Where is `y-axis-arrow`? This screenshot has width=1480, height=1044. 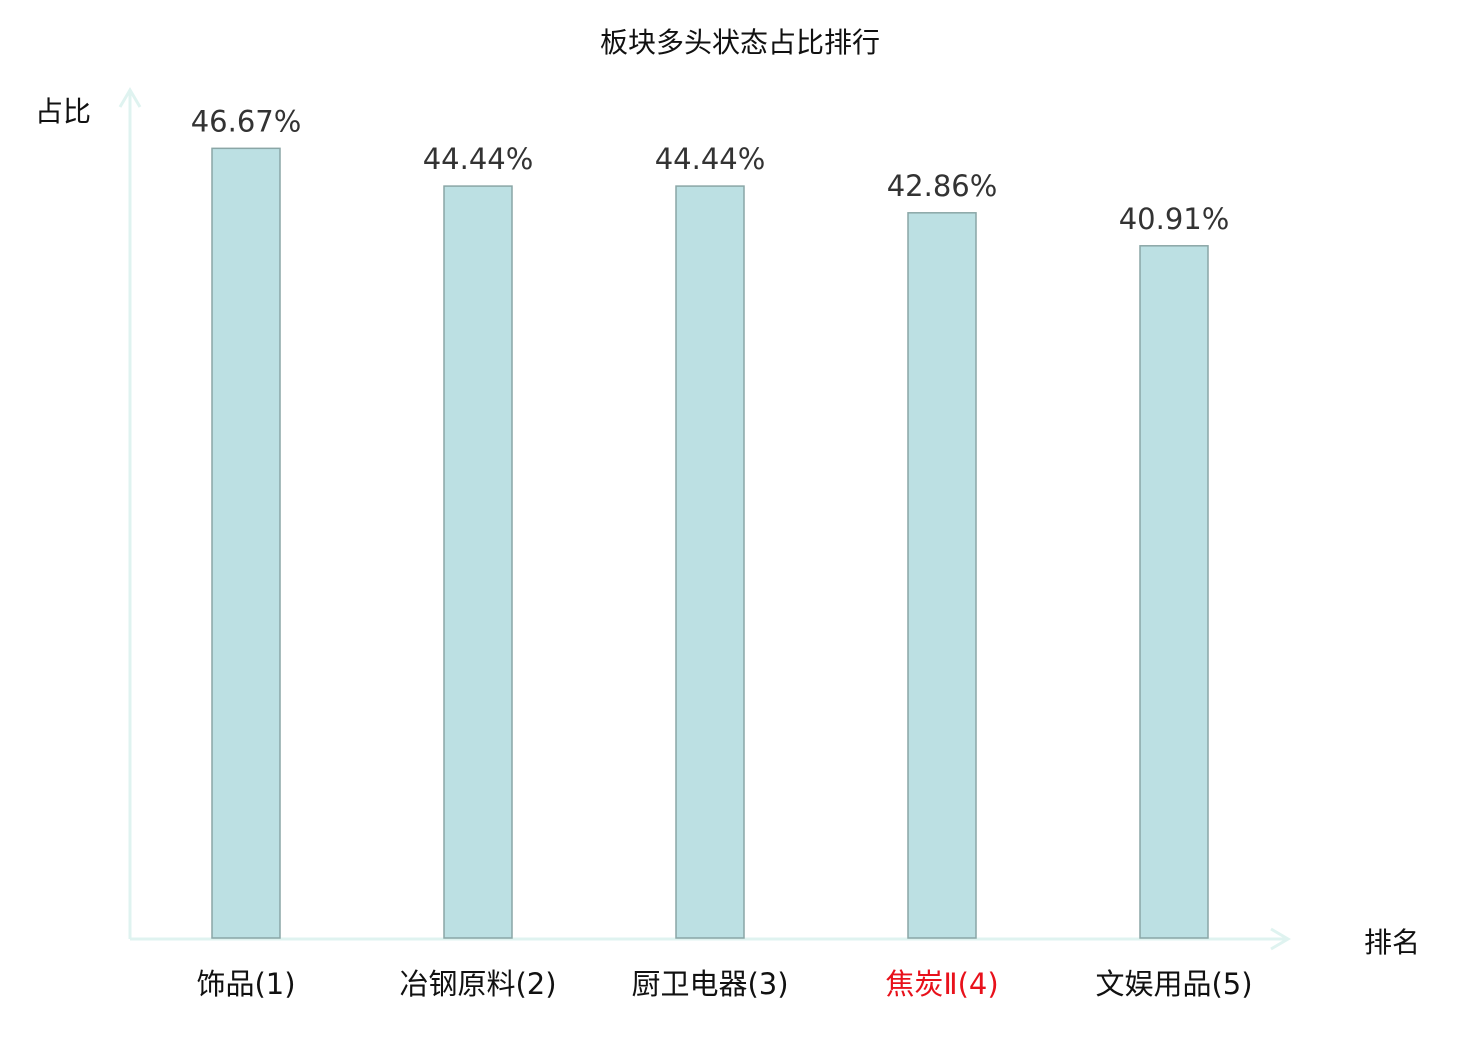 y-axis-arrow is located at coordinates (130, 97).